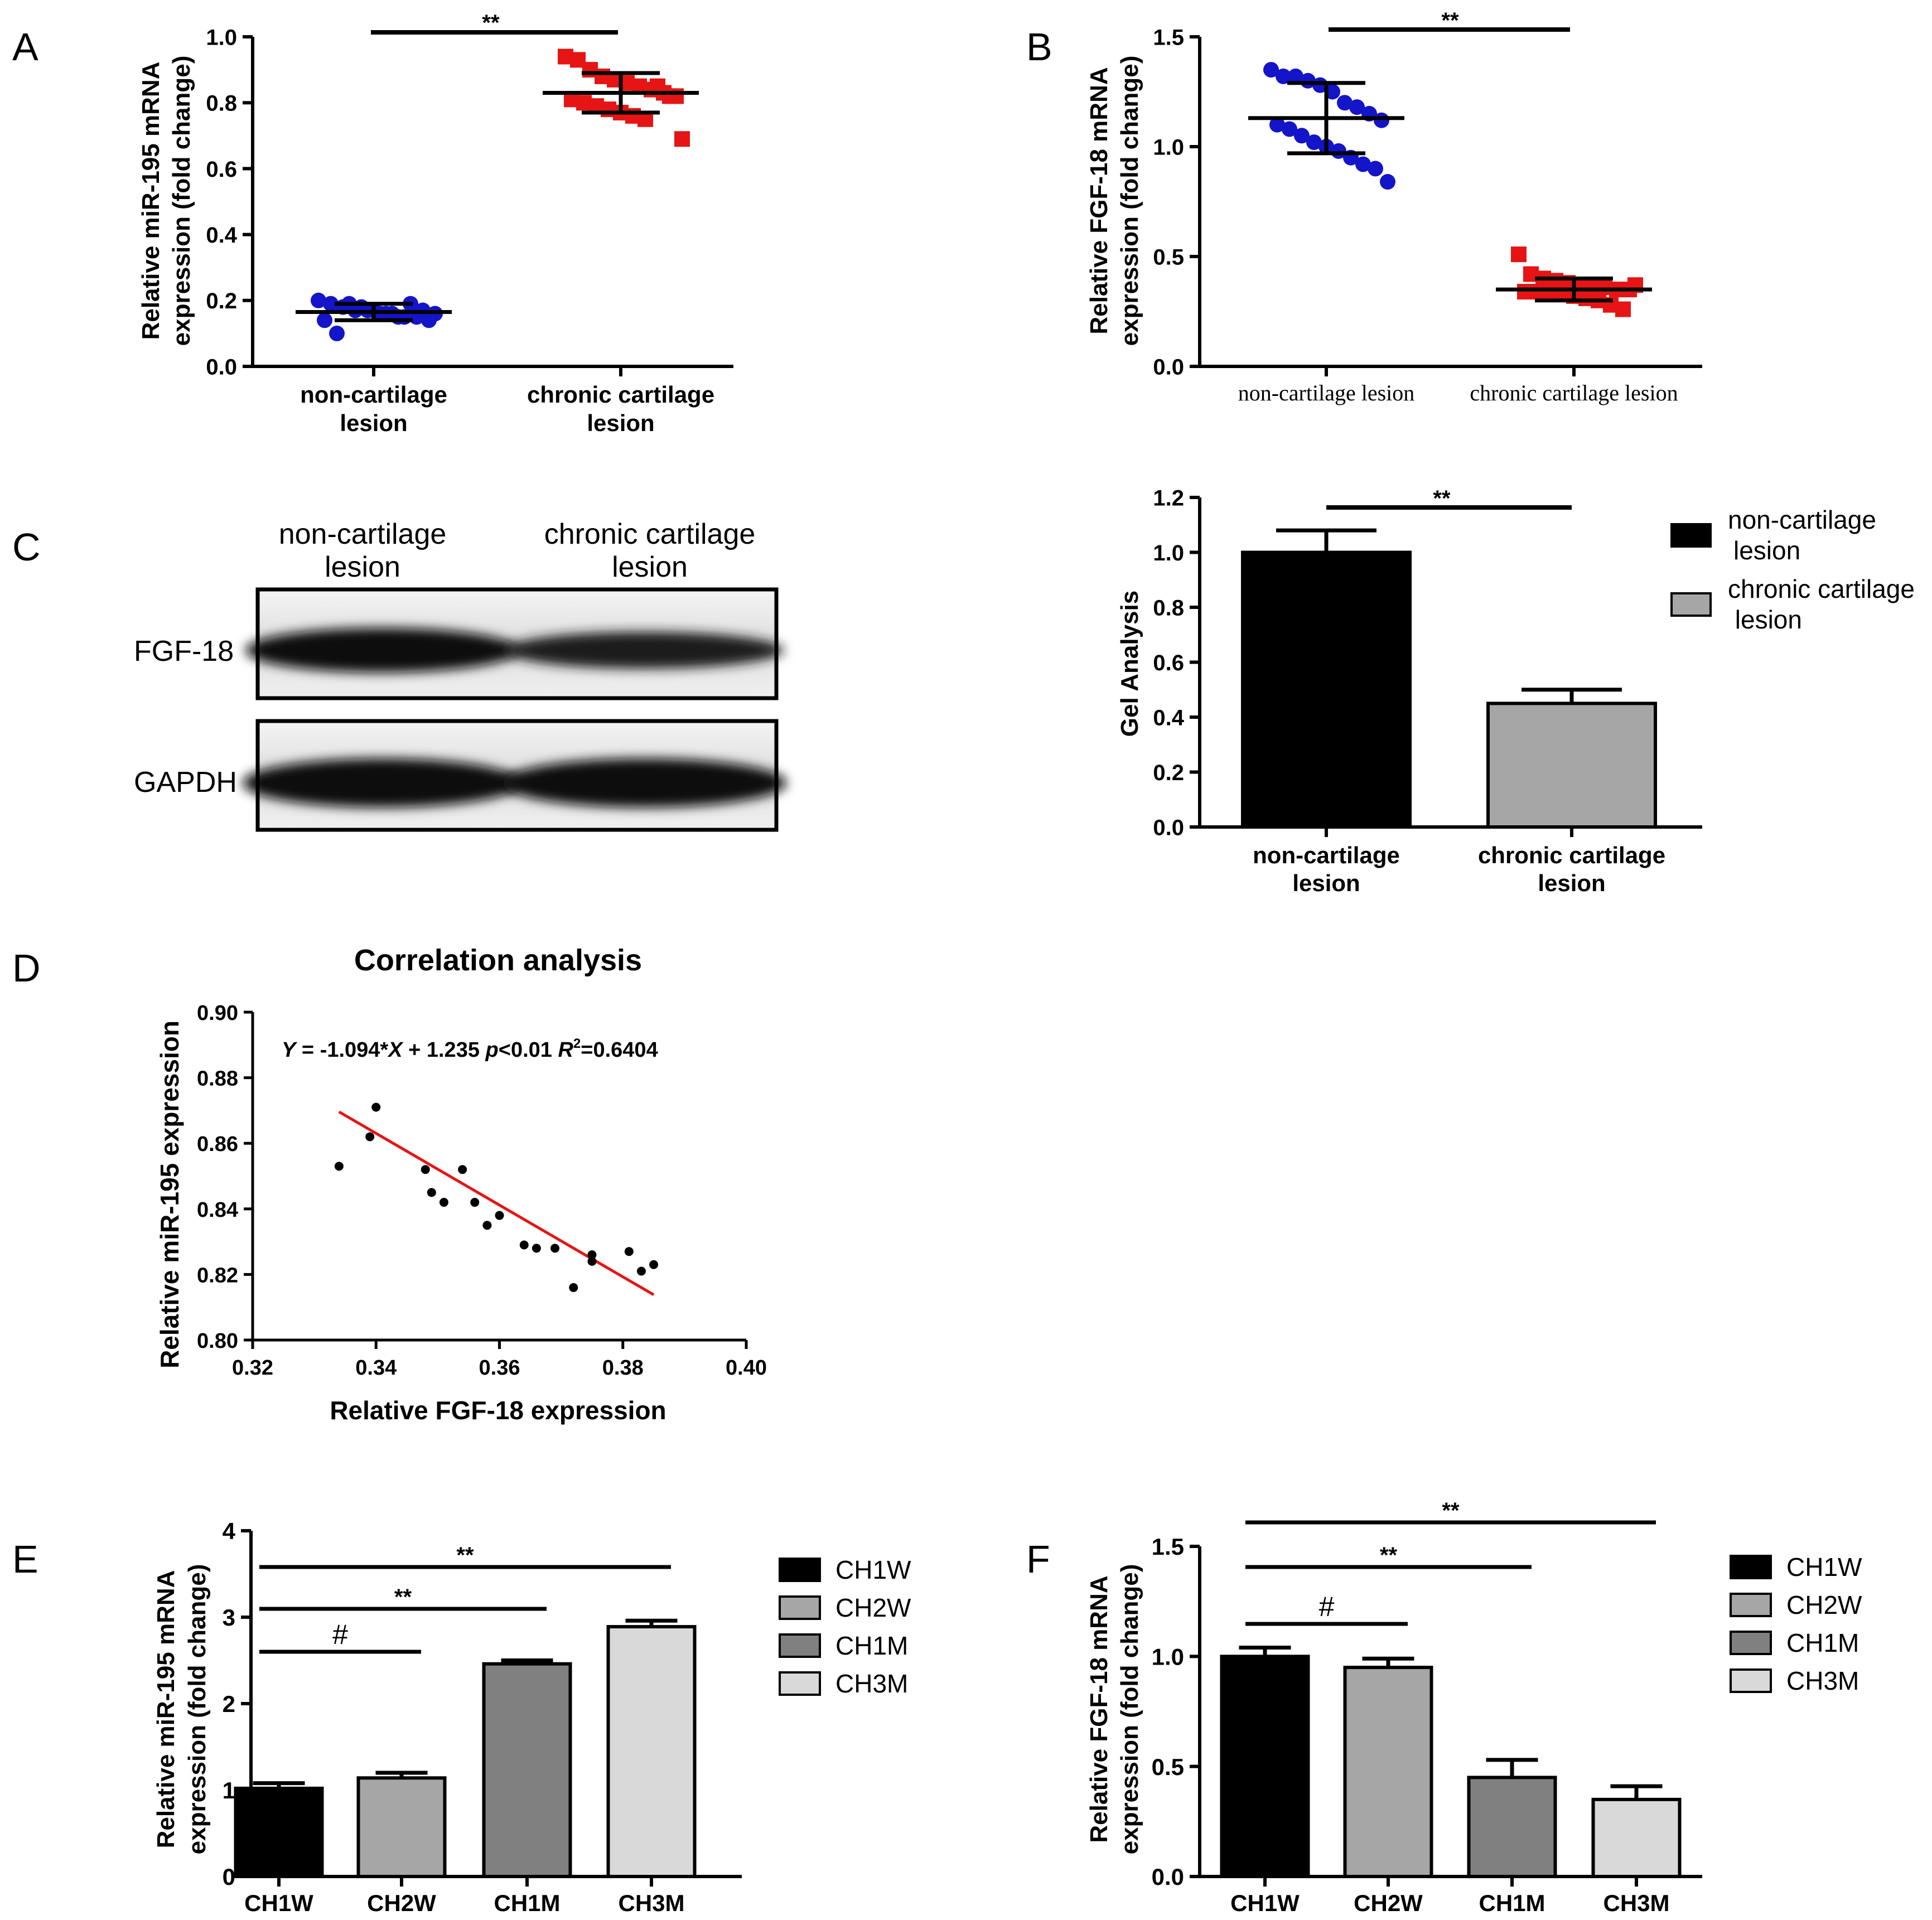  What do you see at coordinates (1038, 1559) in the screenshot?
I see `panel-label-f: F` at bounding box center [1038, 1559].